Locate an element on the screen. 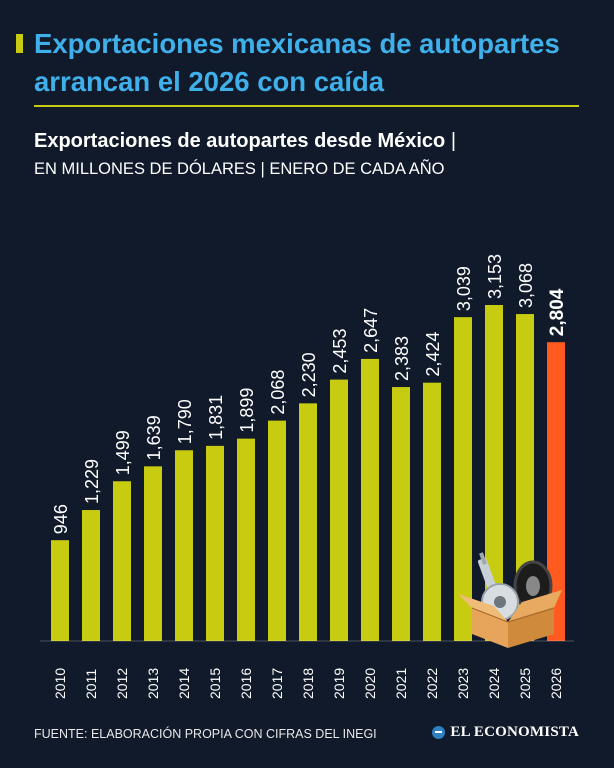  x-tick-label-2024: 2024 is located at coordinates (494, 683).